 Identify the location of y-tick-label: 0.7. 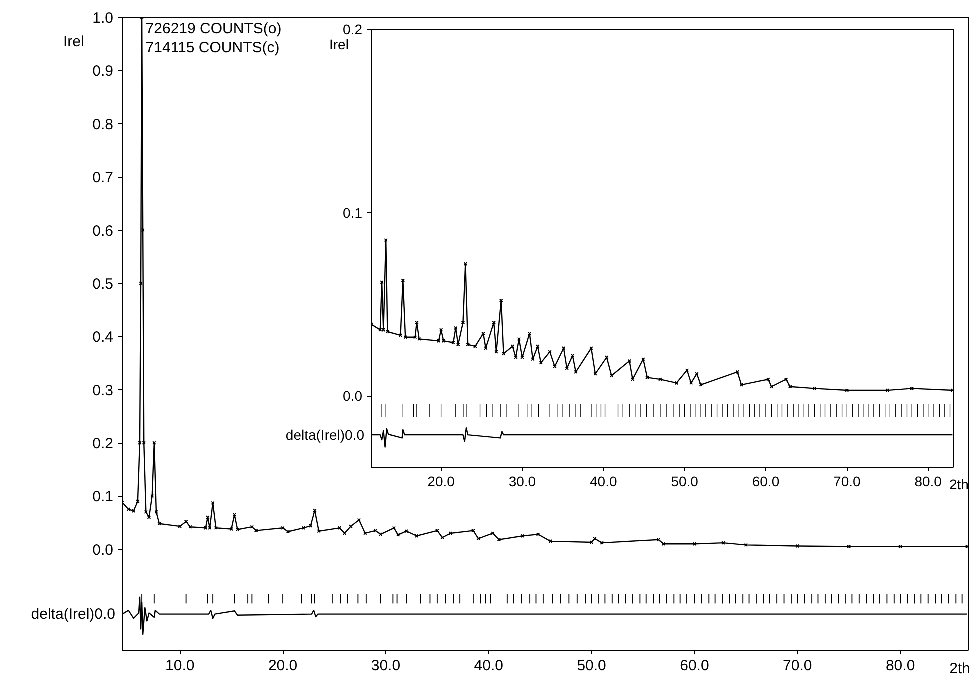
(103, 178).